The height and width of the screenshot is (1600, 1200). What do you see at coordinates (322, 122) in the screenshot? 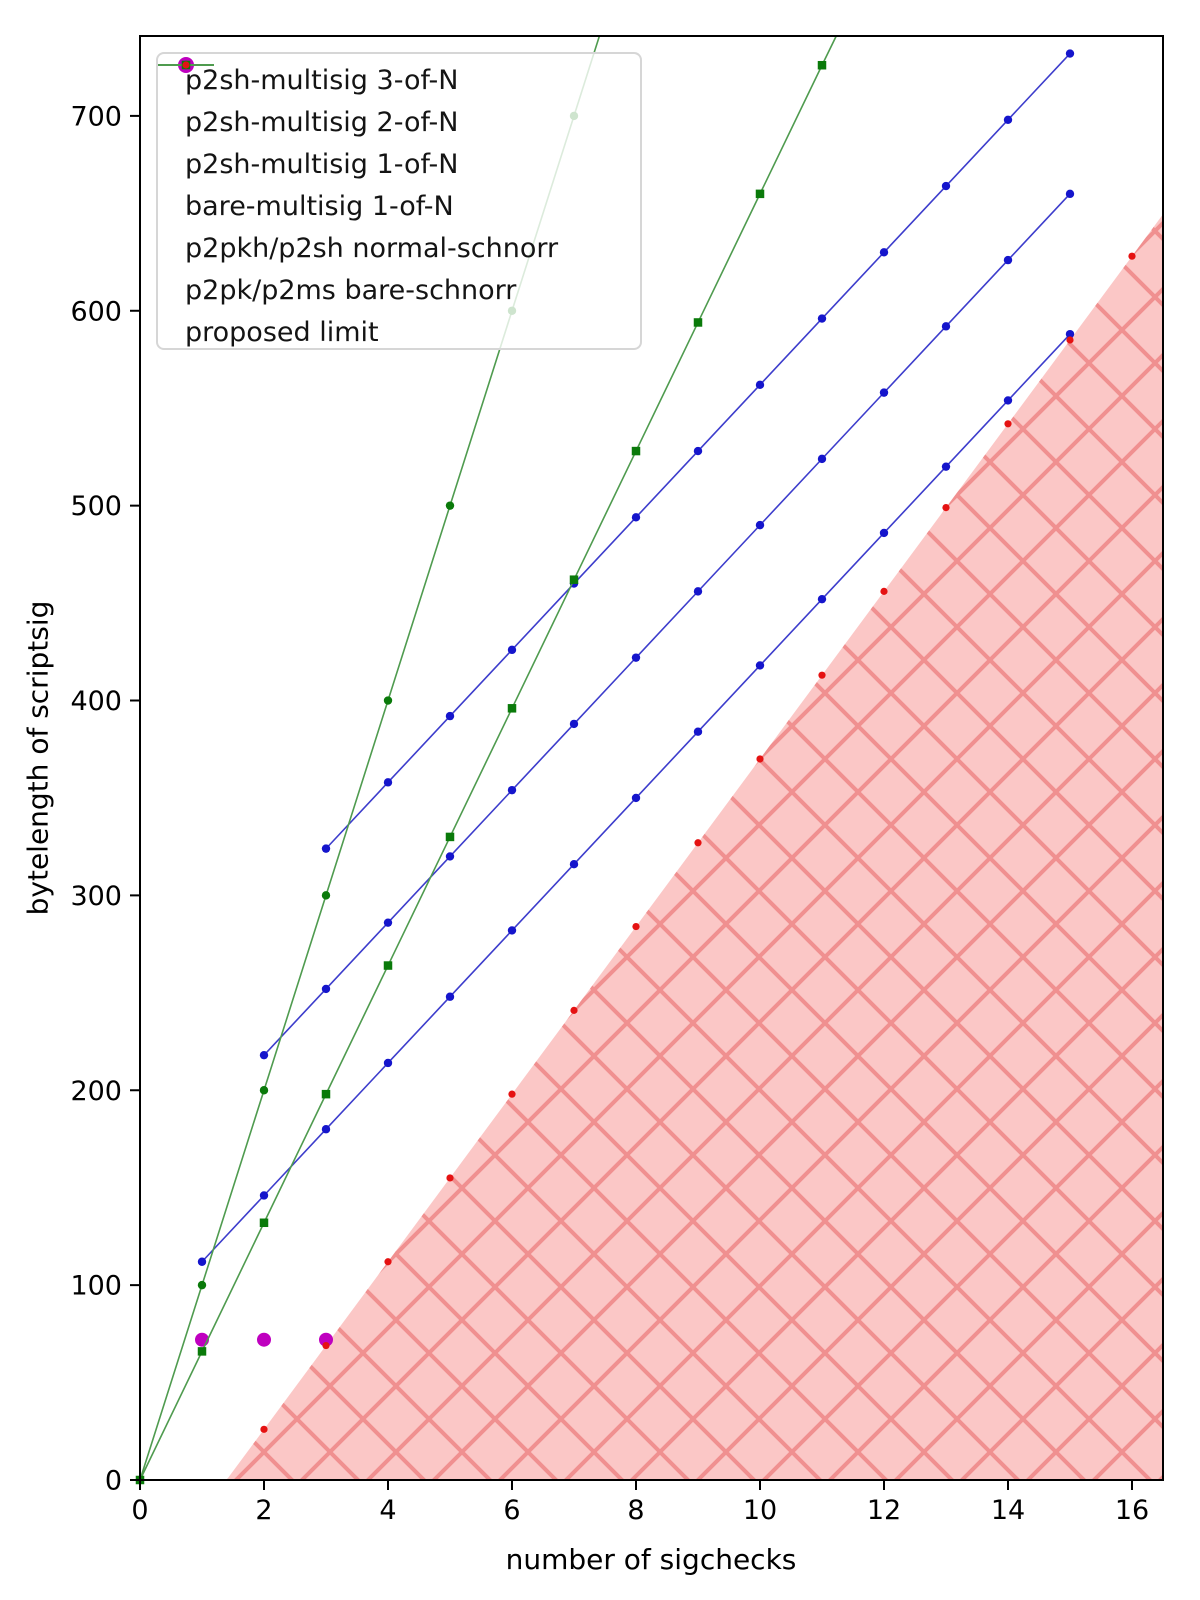
I see `legend-item-label: p2sh-multisig 2-of-N` at bounding box center [322, 122].